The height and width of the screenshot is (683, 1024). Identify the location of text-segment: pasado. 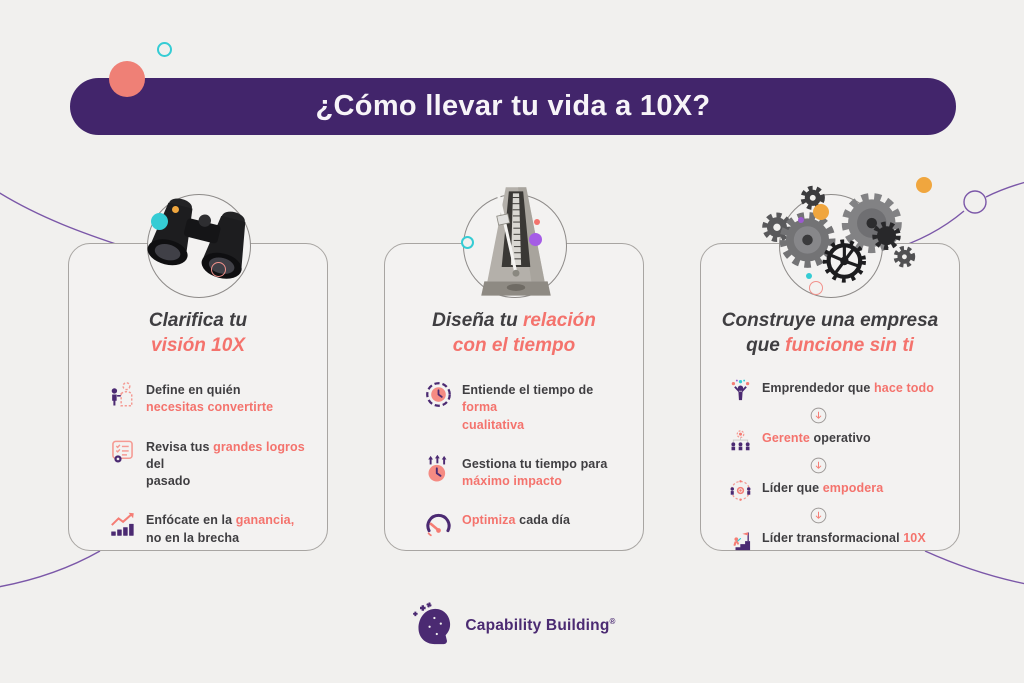
(168, 481).